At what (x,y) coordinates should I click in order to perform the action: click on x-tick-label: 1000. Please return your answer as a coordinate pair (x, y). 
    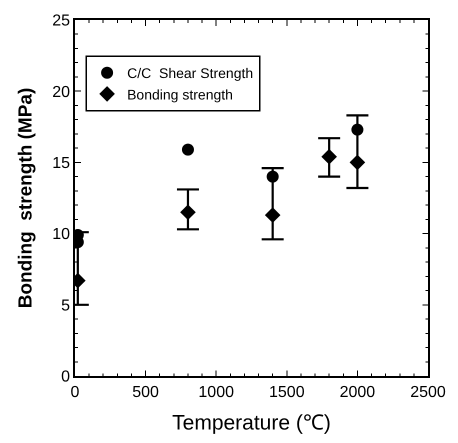
    Looking at the image, I should click on (216, 392).